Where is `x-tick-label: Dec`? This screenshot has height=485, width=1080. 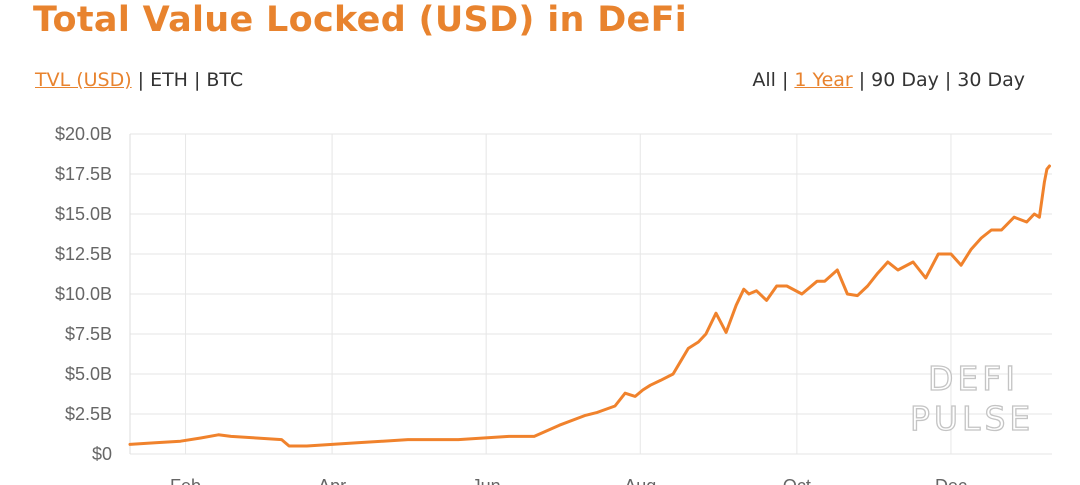
x-tick-label: Dec is located at coordinates (951, 480).